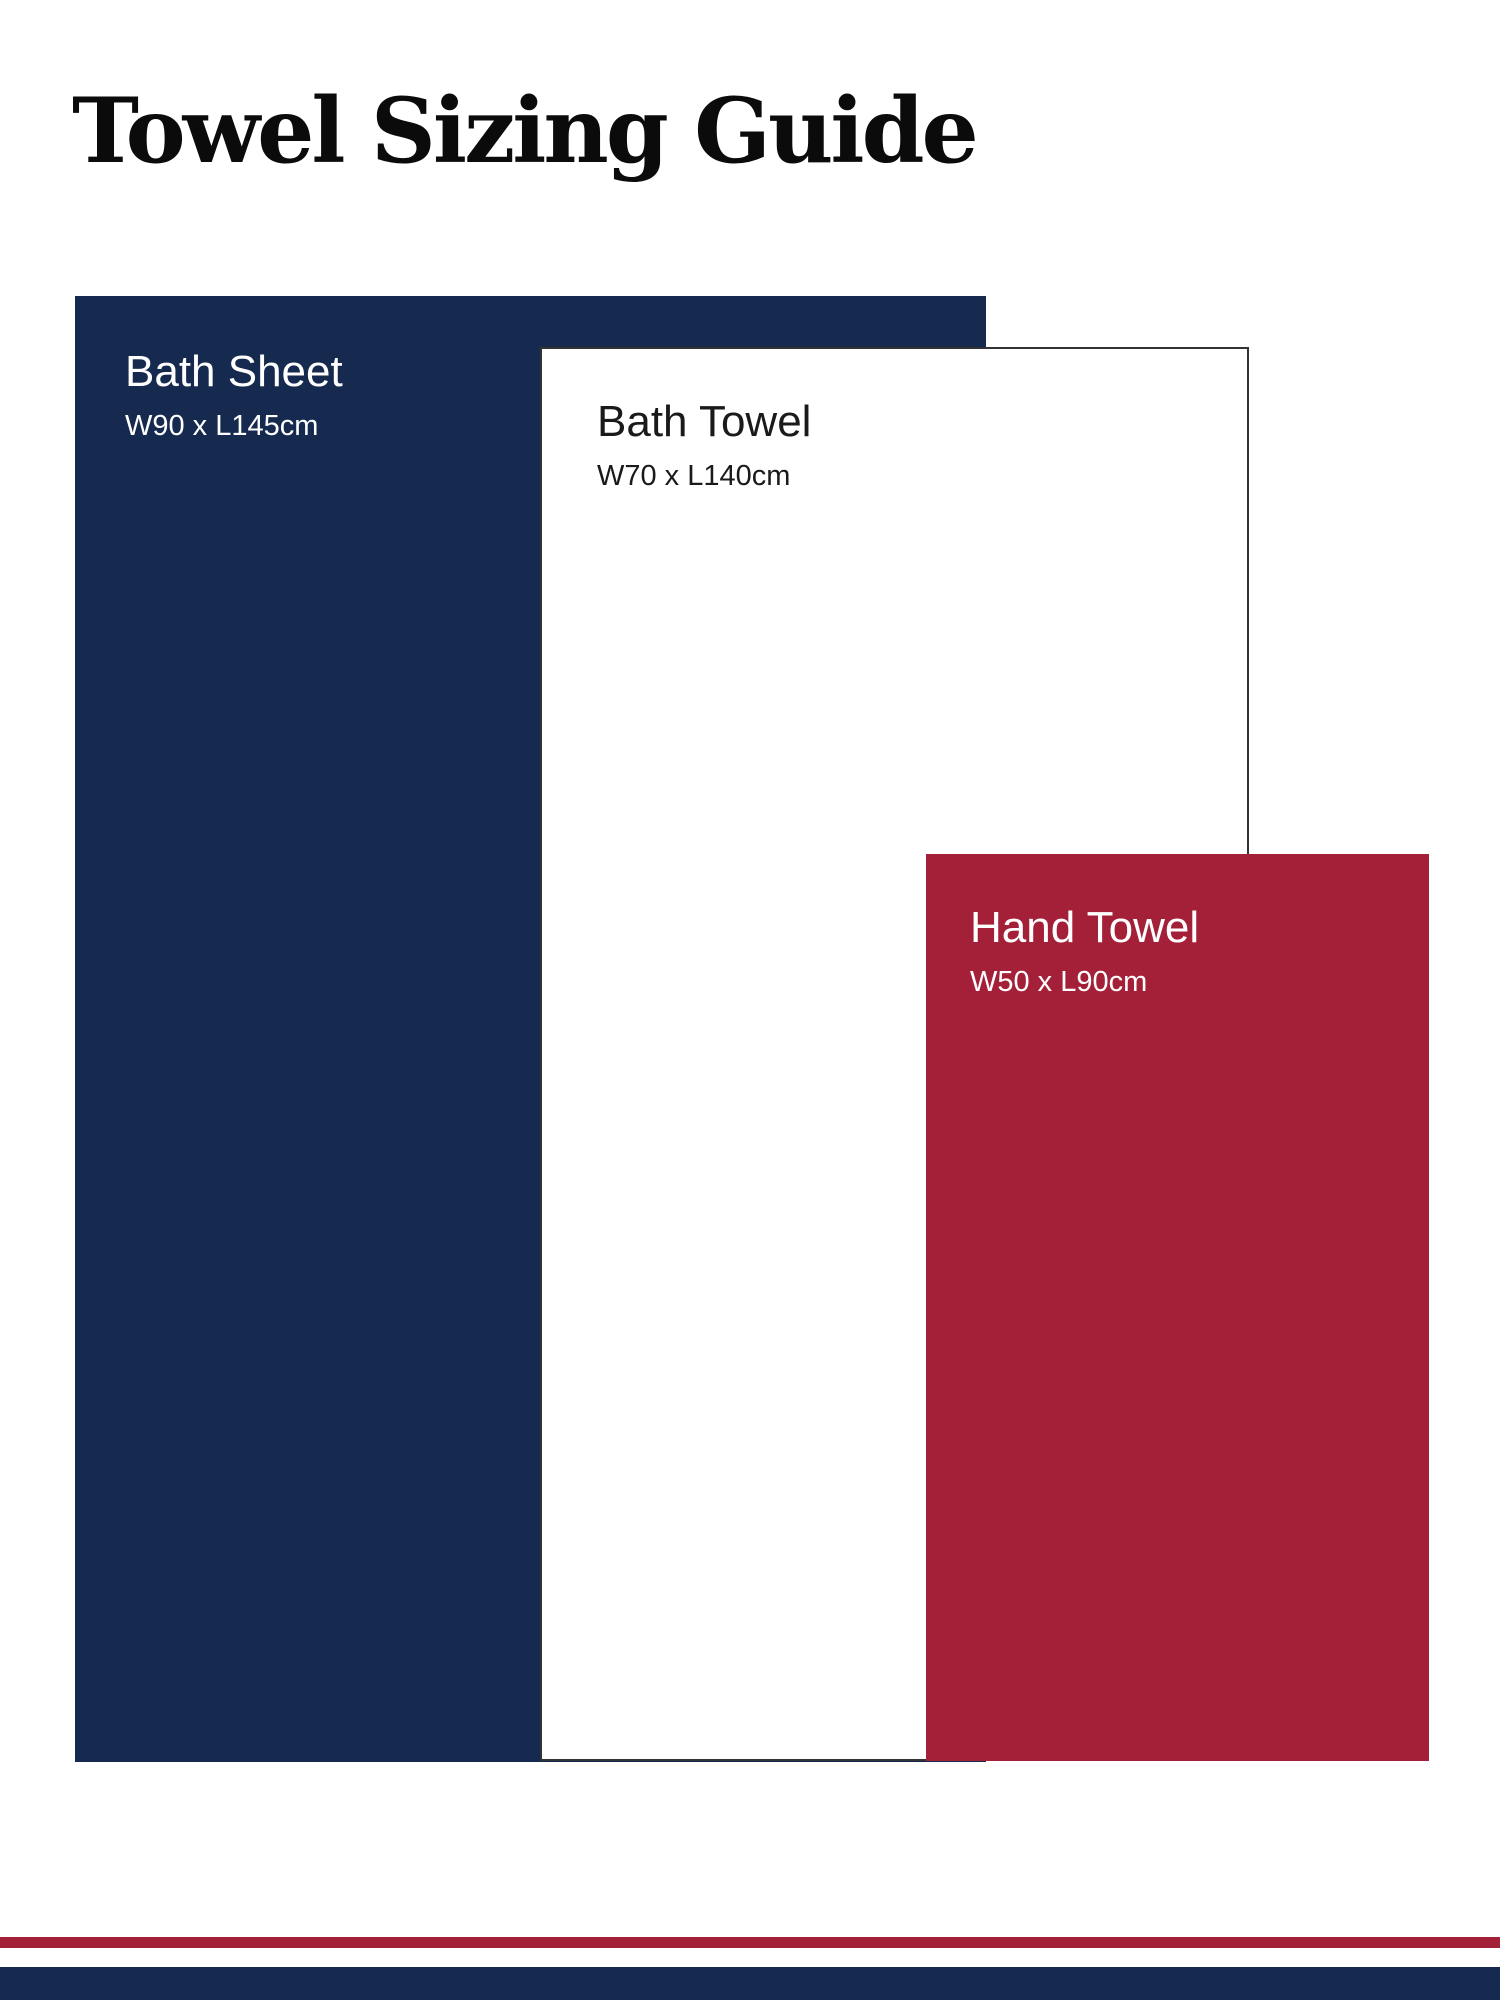  Describe the element at coordinates (222, 426) in the screenshot. I see `towel-bath-sheet-dimensions: W90 x L145cm` at that location.